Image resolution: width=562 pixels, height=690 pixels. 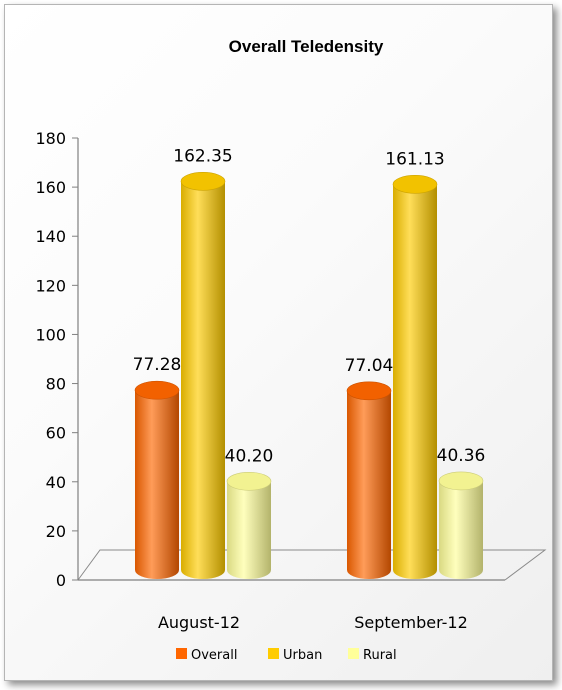 I want to click on y-tick-label: 0, so click(x=61, y=580).